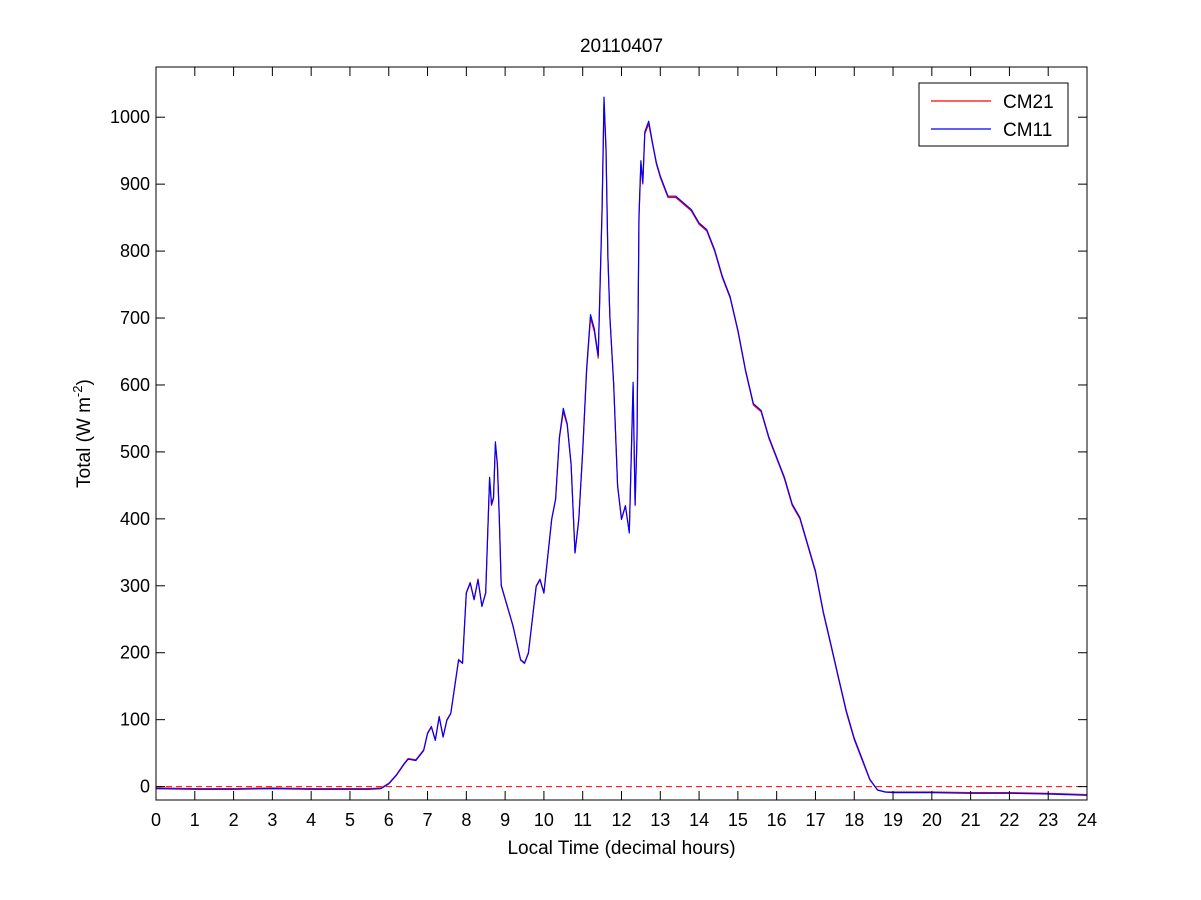 Image resolution: width=1201 pixels, height=900 pixels. I want to click on x-tick-label: 10, so click(544, 820).